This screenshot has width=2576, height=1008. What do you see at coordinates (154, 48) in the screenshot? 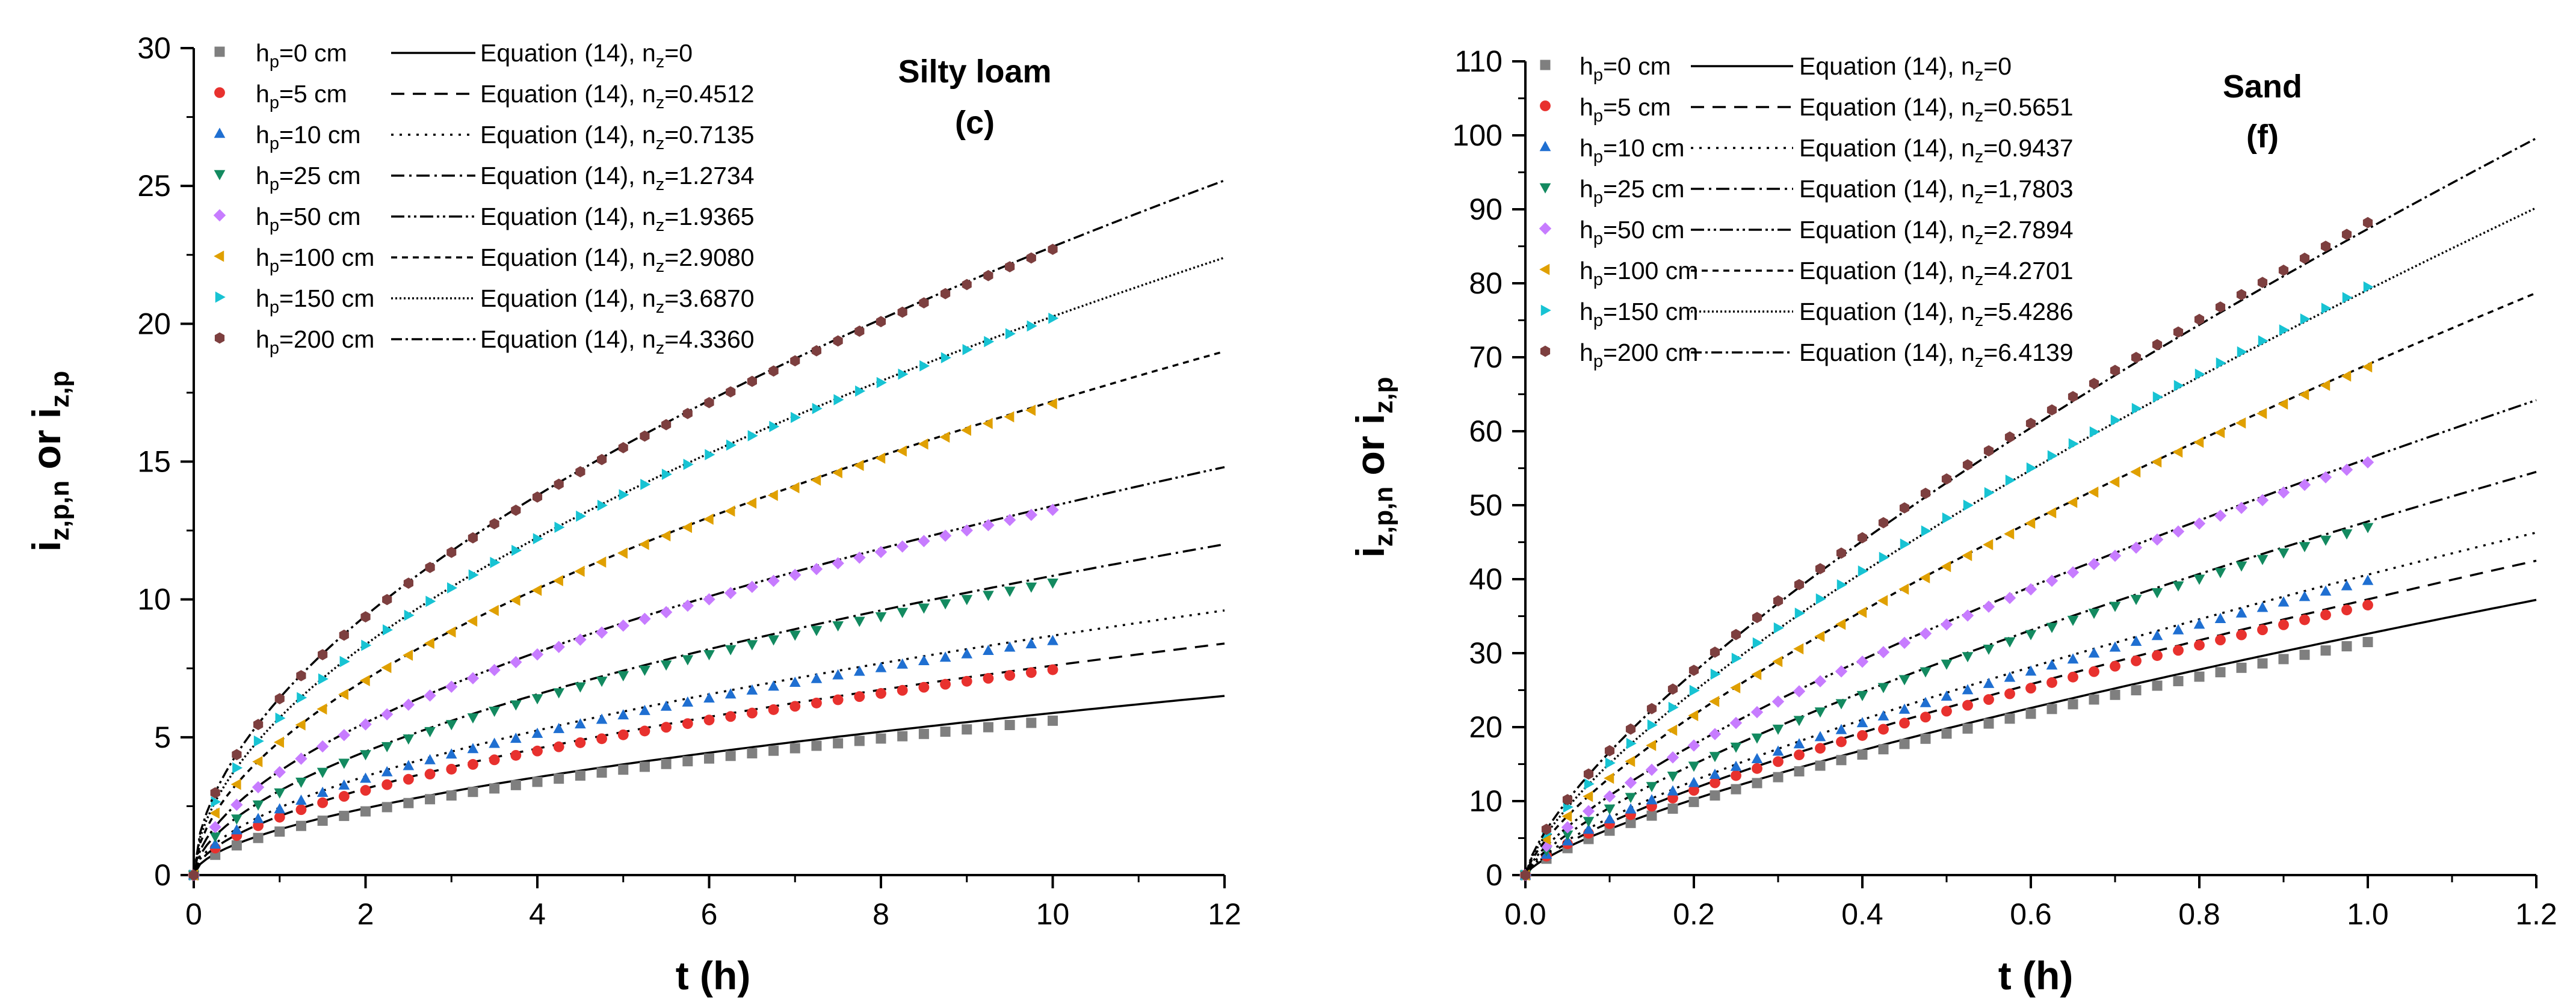
I see `y-tick-label: 30` at bounding box center [154, 48].